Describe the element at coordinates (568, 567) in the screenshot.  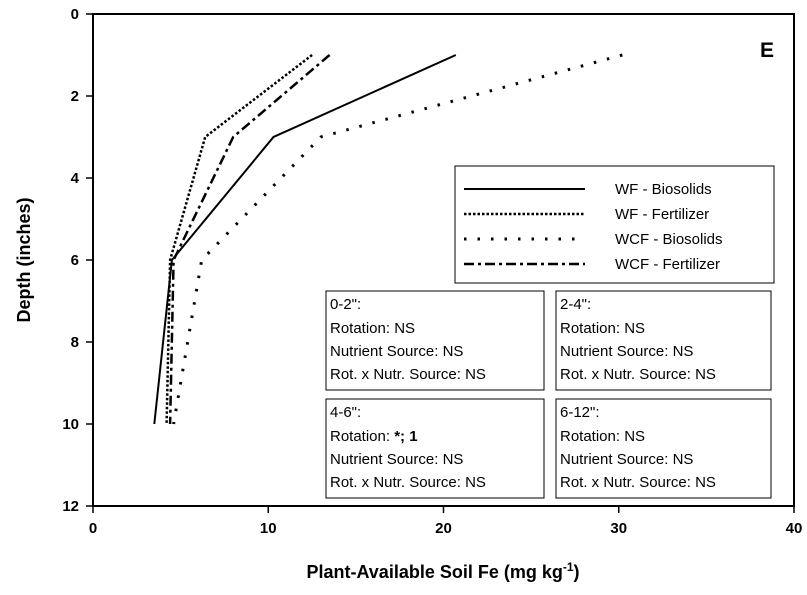
I see `x-axis-title-superscript: -1` at that location.